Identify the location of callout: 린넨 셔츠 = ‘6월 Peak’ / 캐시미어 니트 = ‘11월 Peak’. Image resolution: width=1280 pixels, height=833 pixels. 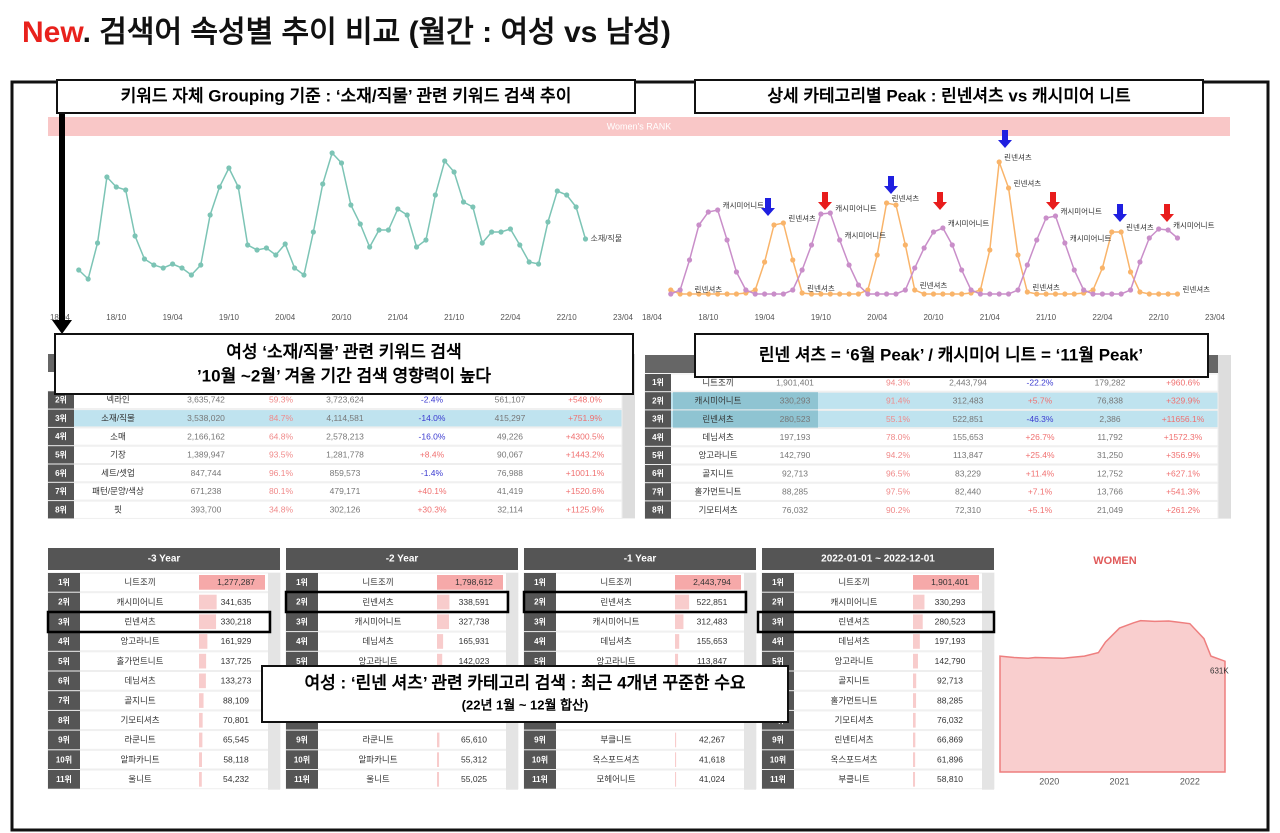
(951, 354).